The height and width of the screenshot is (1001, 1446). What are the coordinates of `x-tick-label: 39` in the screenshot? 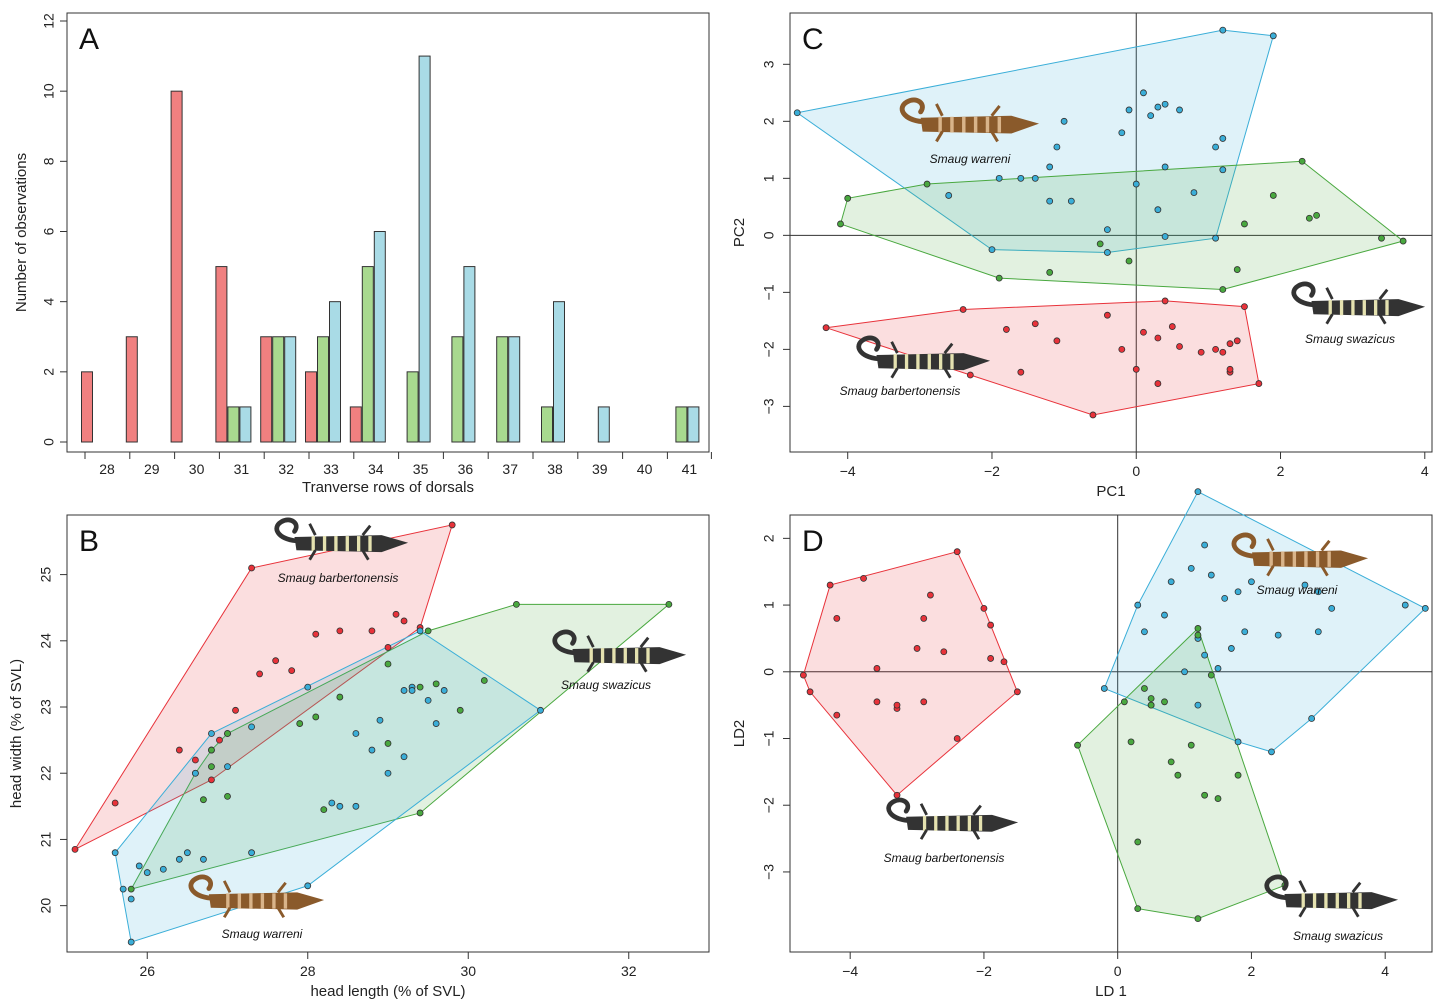 It's located at (600, 469).